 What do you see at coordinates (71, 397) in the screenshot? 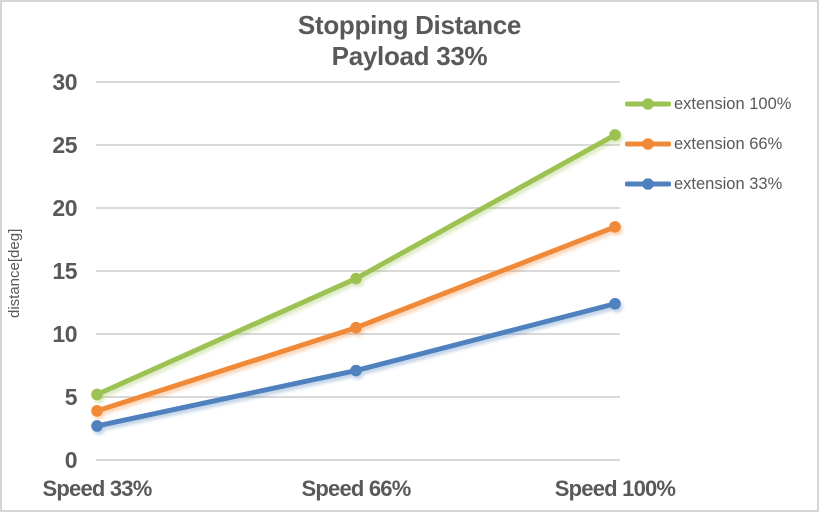
I see `y-tick-label: 5` at bounding box center [71, 397].